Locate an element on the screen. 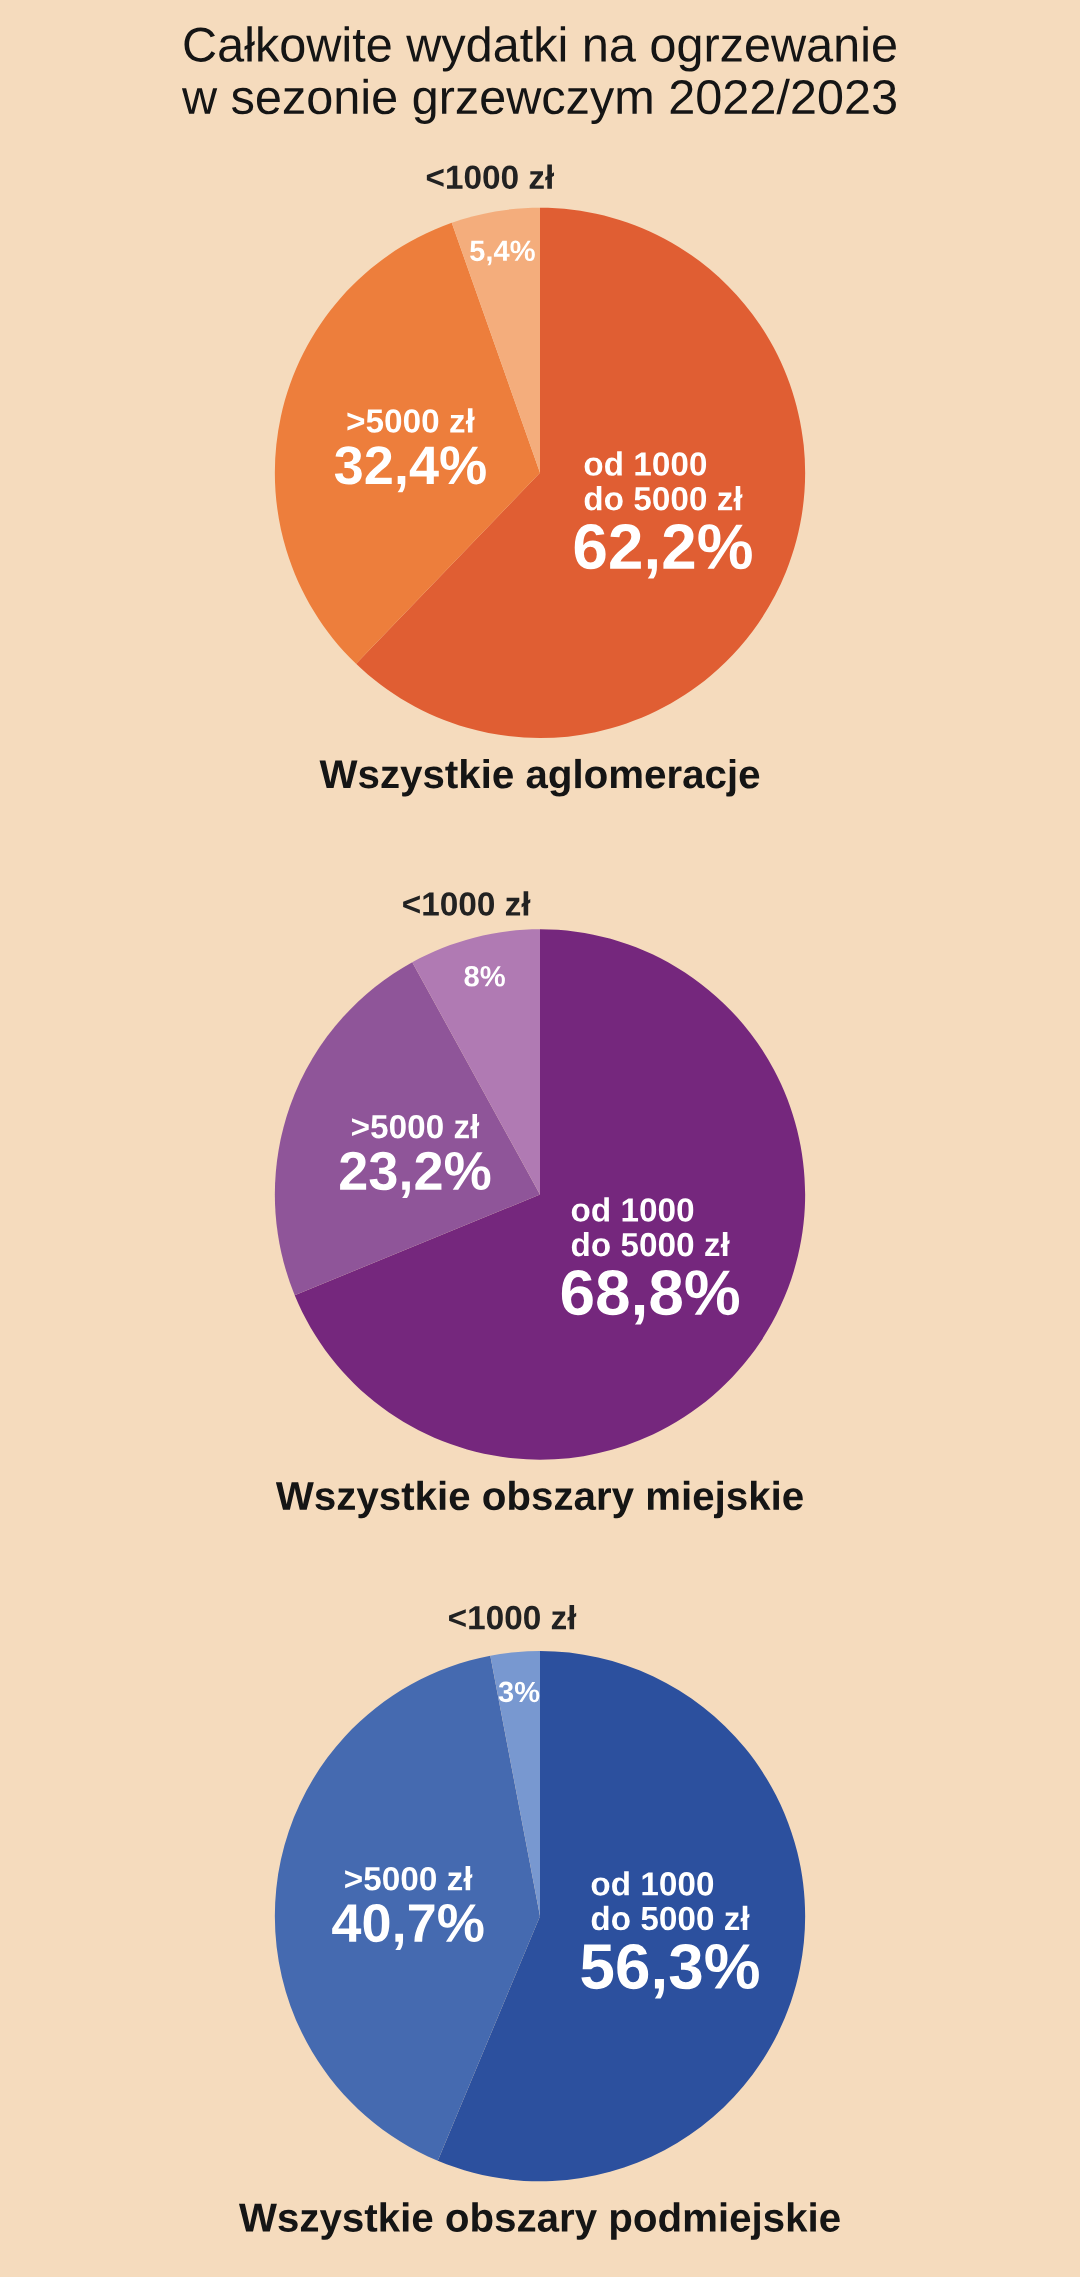  data-label: 3% is located at coordinates (519, 1692).